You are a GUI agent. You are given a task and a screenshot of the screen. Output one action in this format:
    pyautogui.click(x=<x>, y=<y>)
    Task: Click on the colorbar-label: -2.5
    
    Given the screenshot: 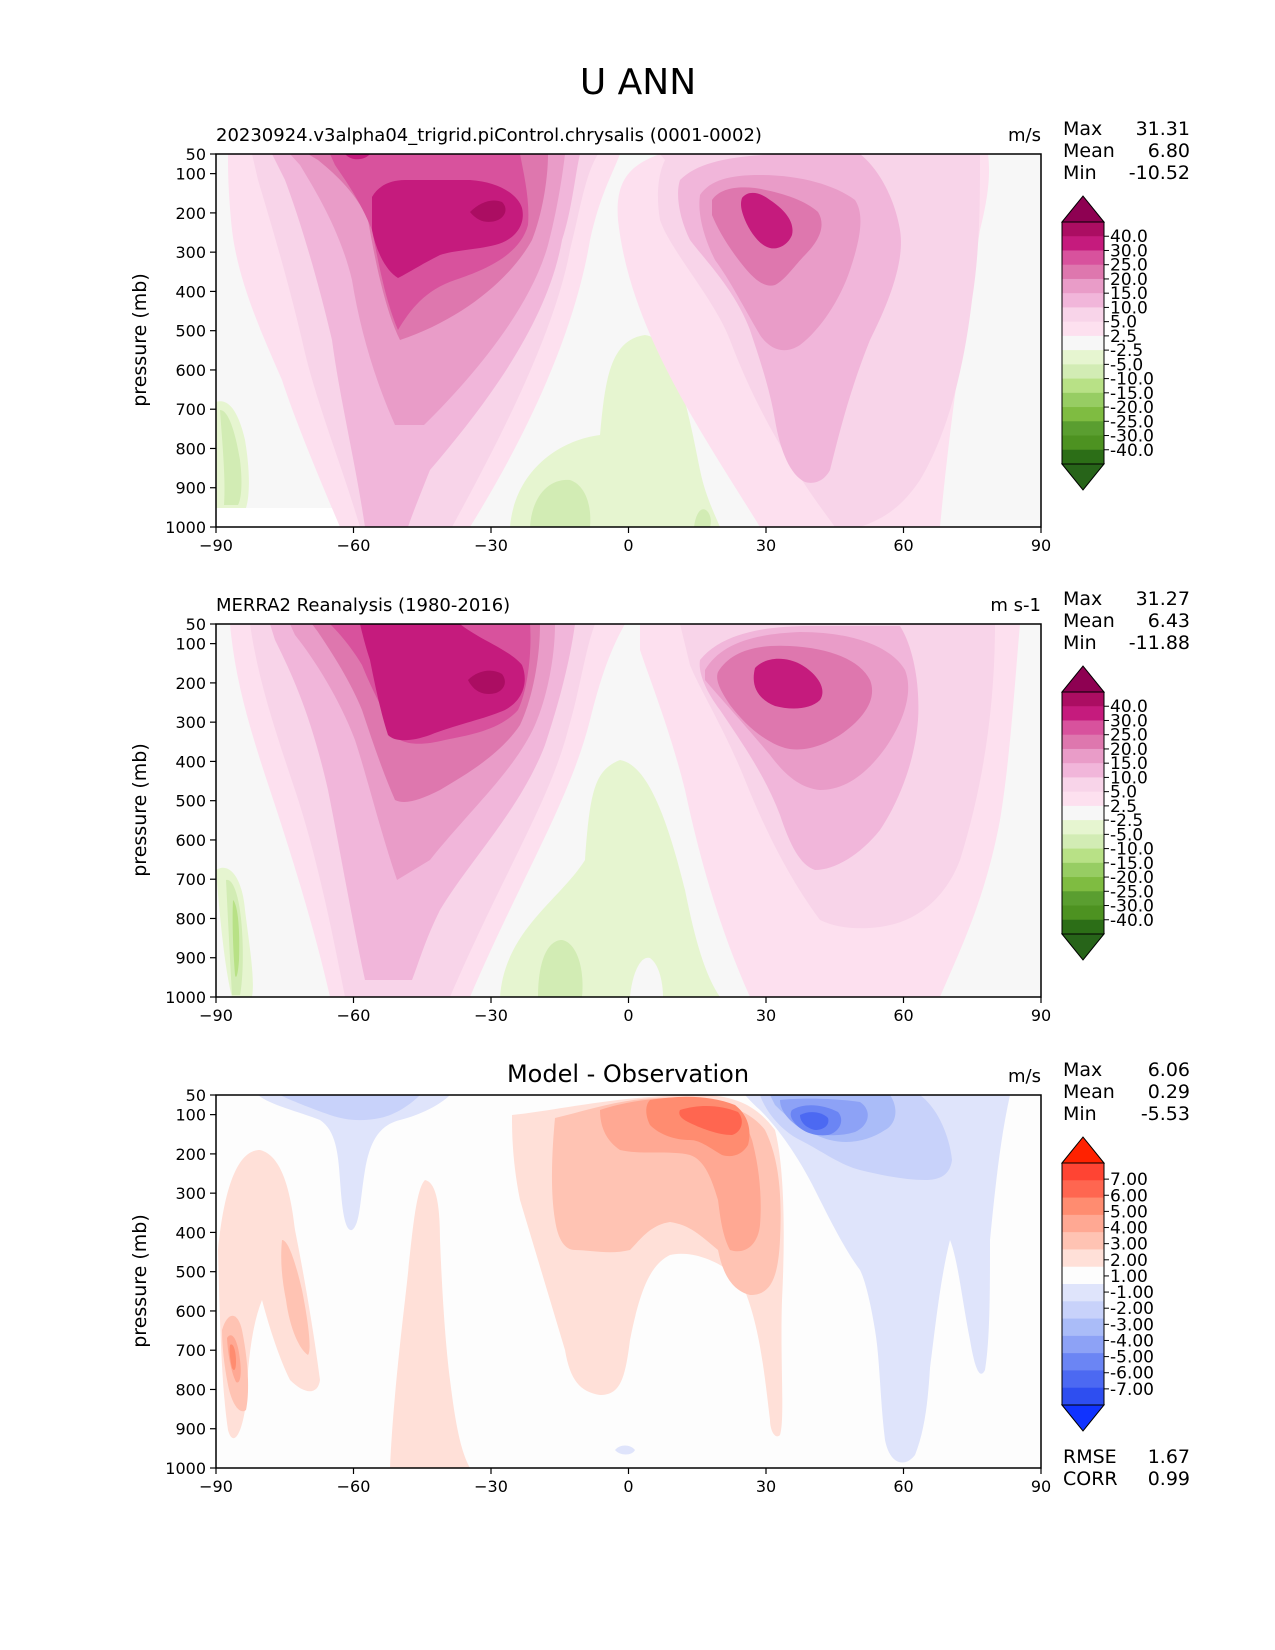 What is the action you would take?
    pyautogui.click(x=1126, y=351)
    